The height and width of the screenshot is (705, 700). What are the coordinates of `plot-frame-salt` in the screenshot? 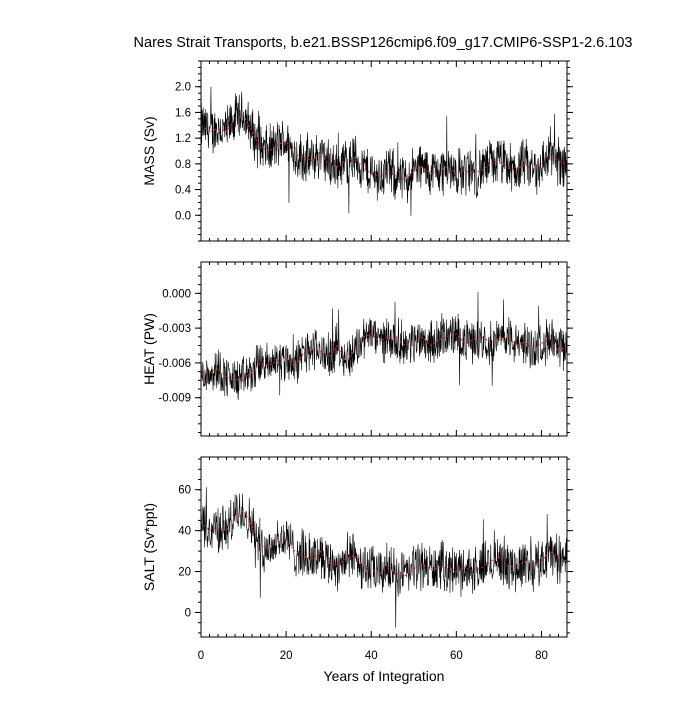 It's located at (384, 547).